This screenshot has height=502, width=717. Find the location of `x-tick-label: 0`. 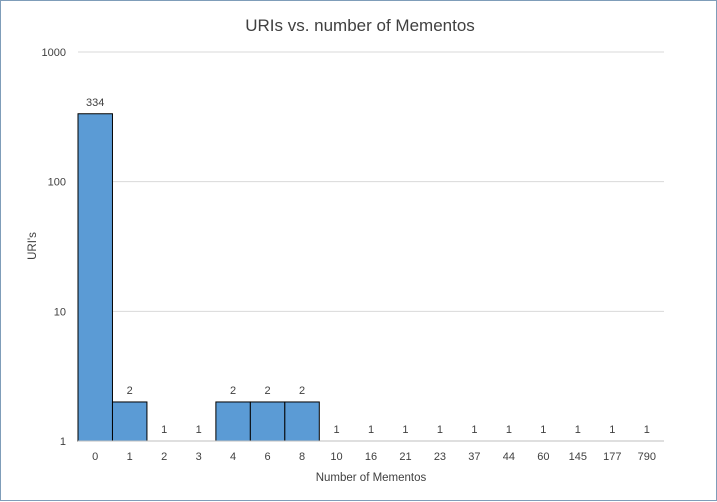

x-tick-label: 0 is located at coordinates (95, 457).